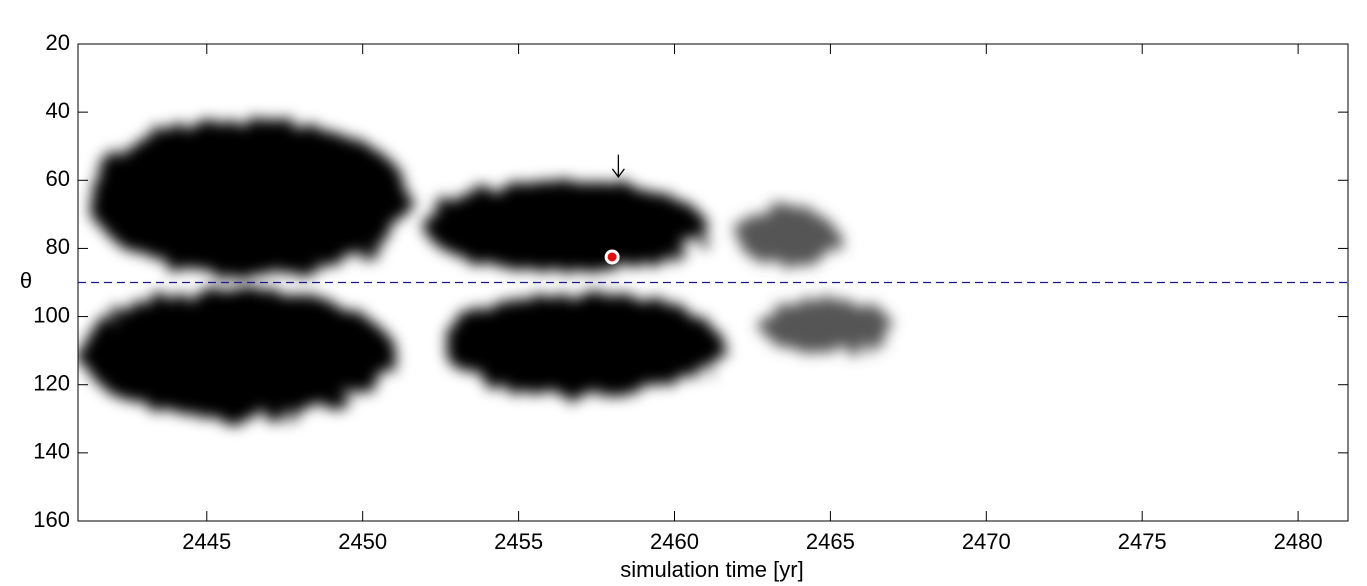  Describe the element at coordinates (711, 569) in the screenshot. I see `x-axis-label: simulation time [yr]` at that location.